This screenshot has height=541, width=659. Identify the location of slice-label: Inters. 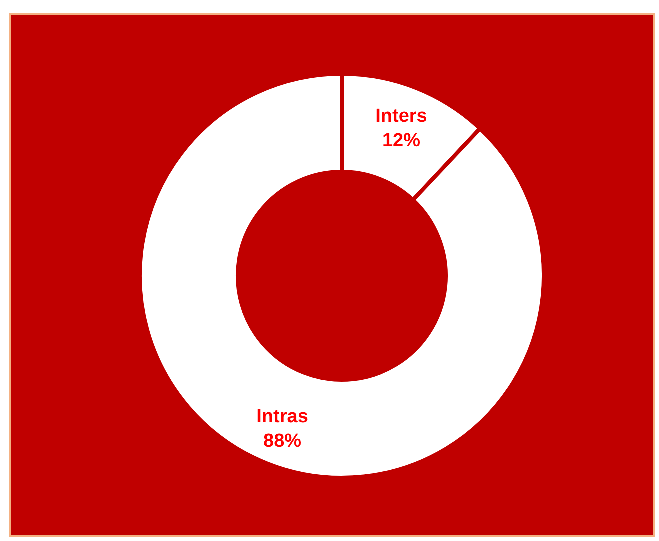
(402, 116).